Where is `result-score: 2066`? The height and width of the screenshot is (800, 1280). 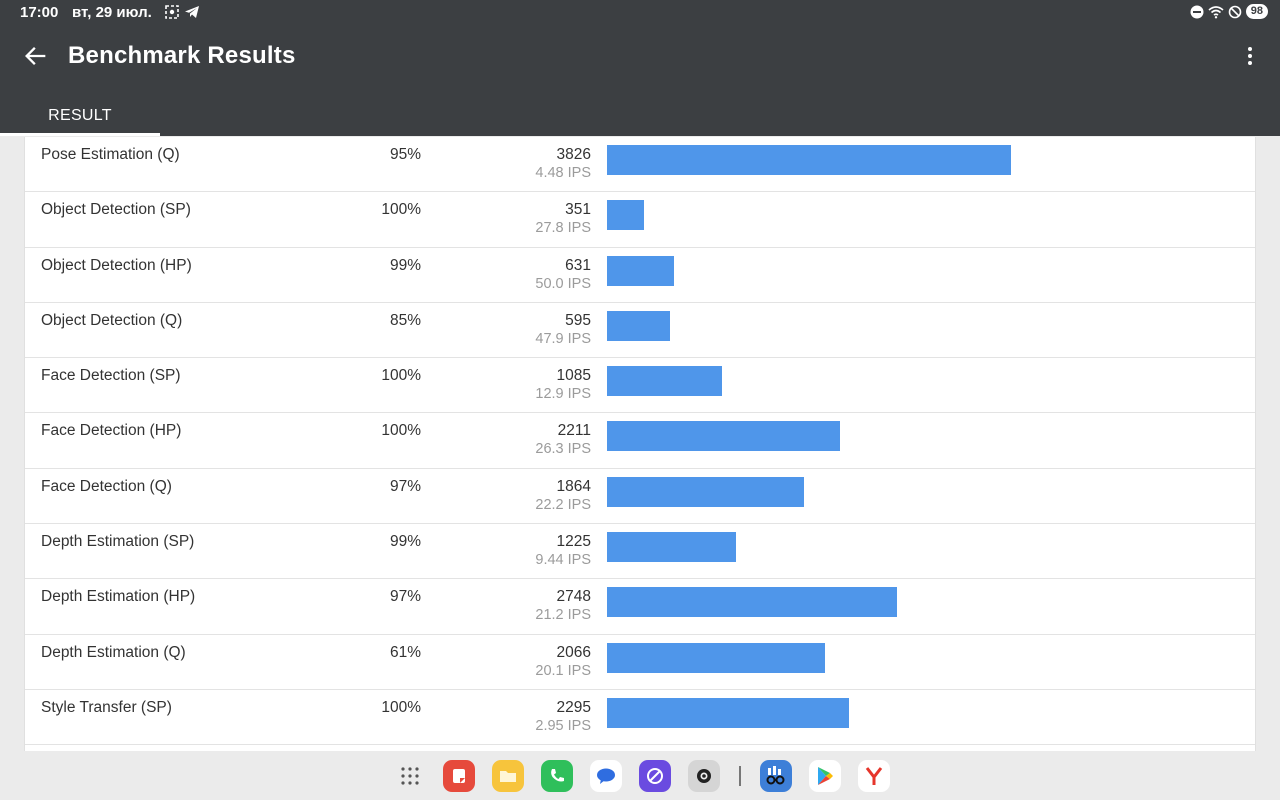 result-score: 2066 is located at coordinates (573, 652).